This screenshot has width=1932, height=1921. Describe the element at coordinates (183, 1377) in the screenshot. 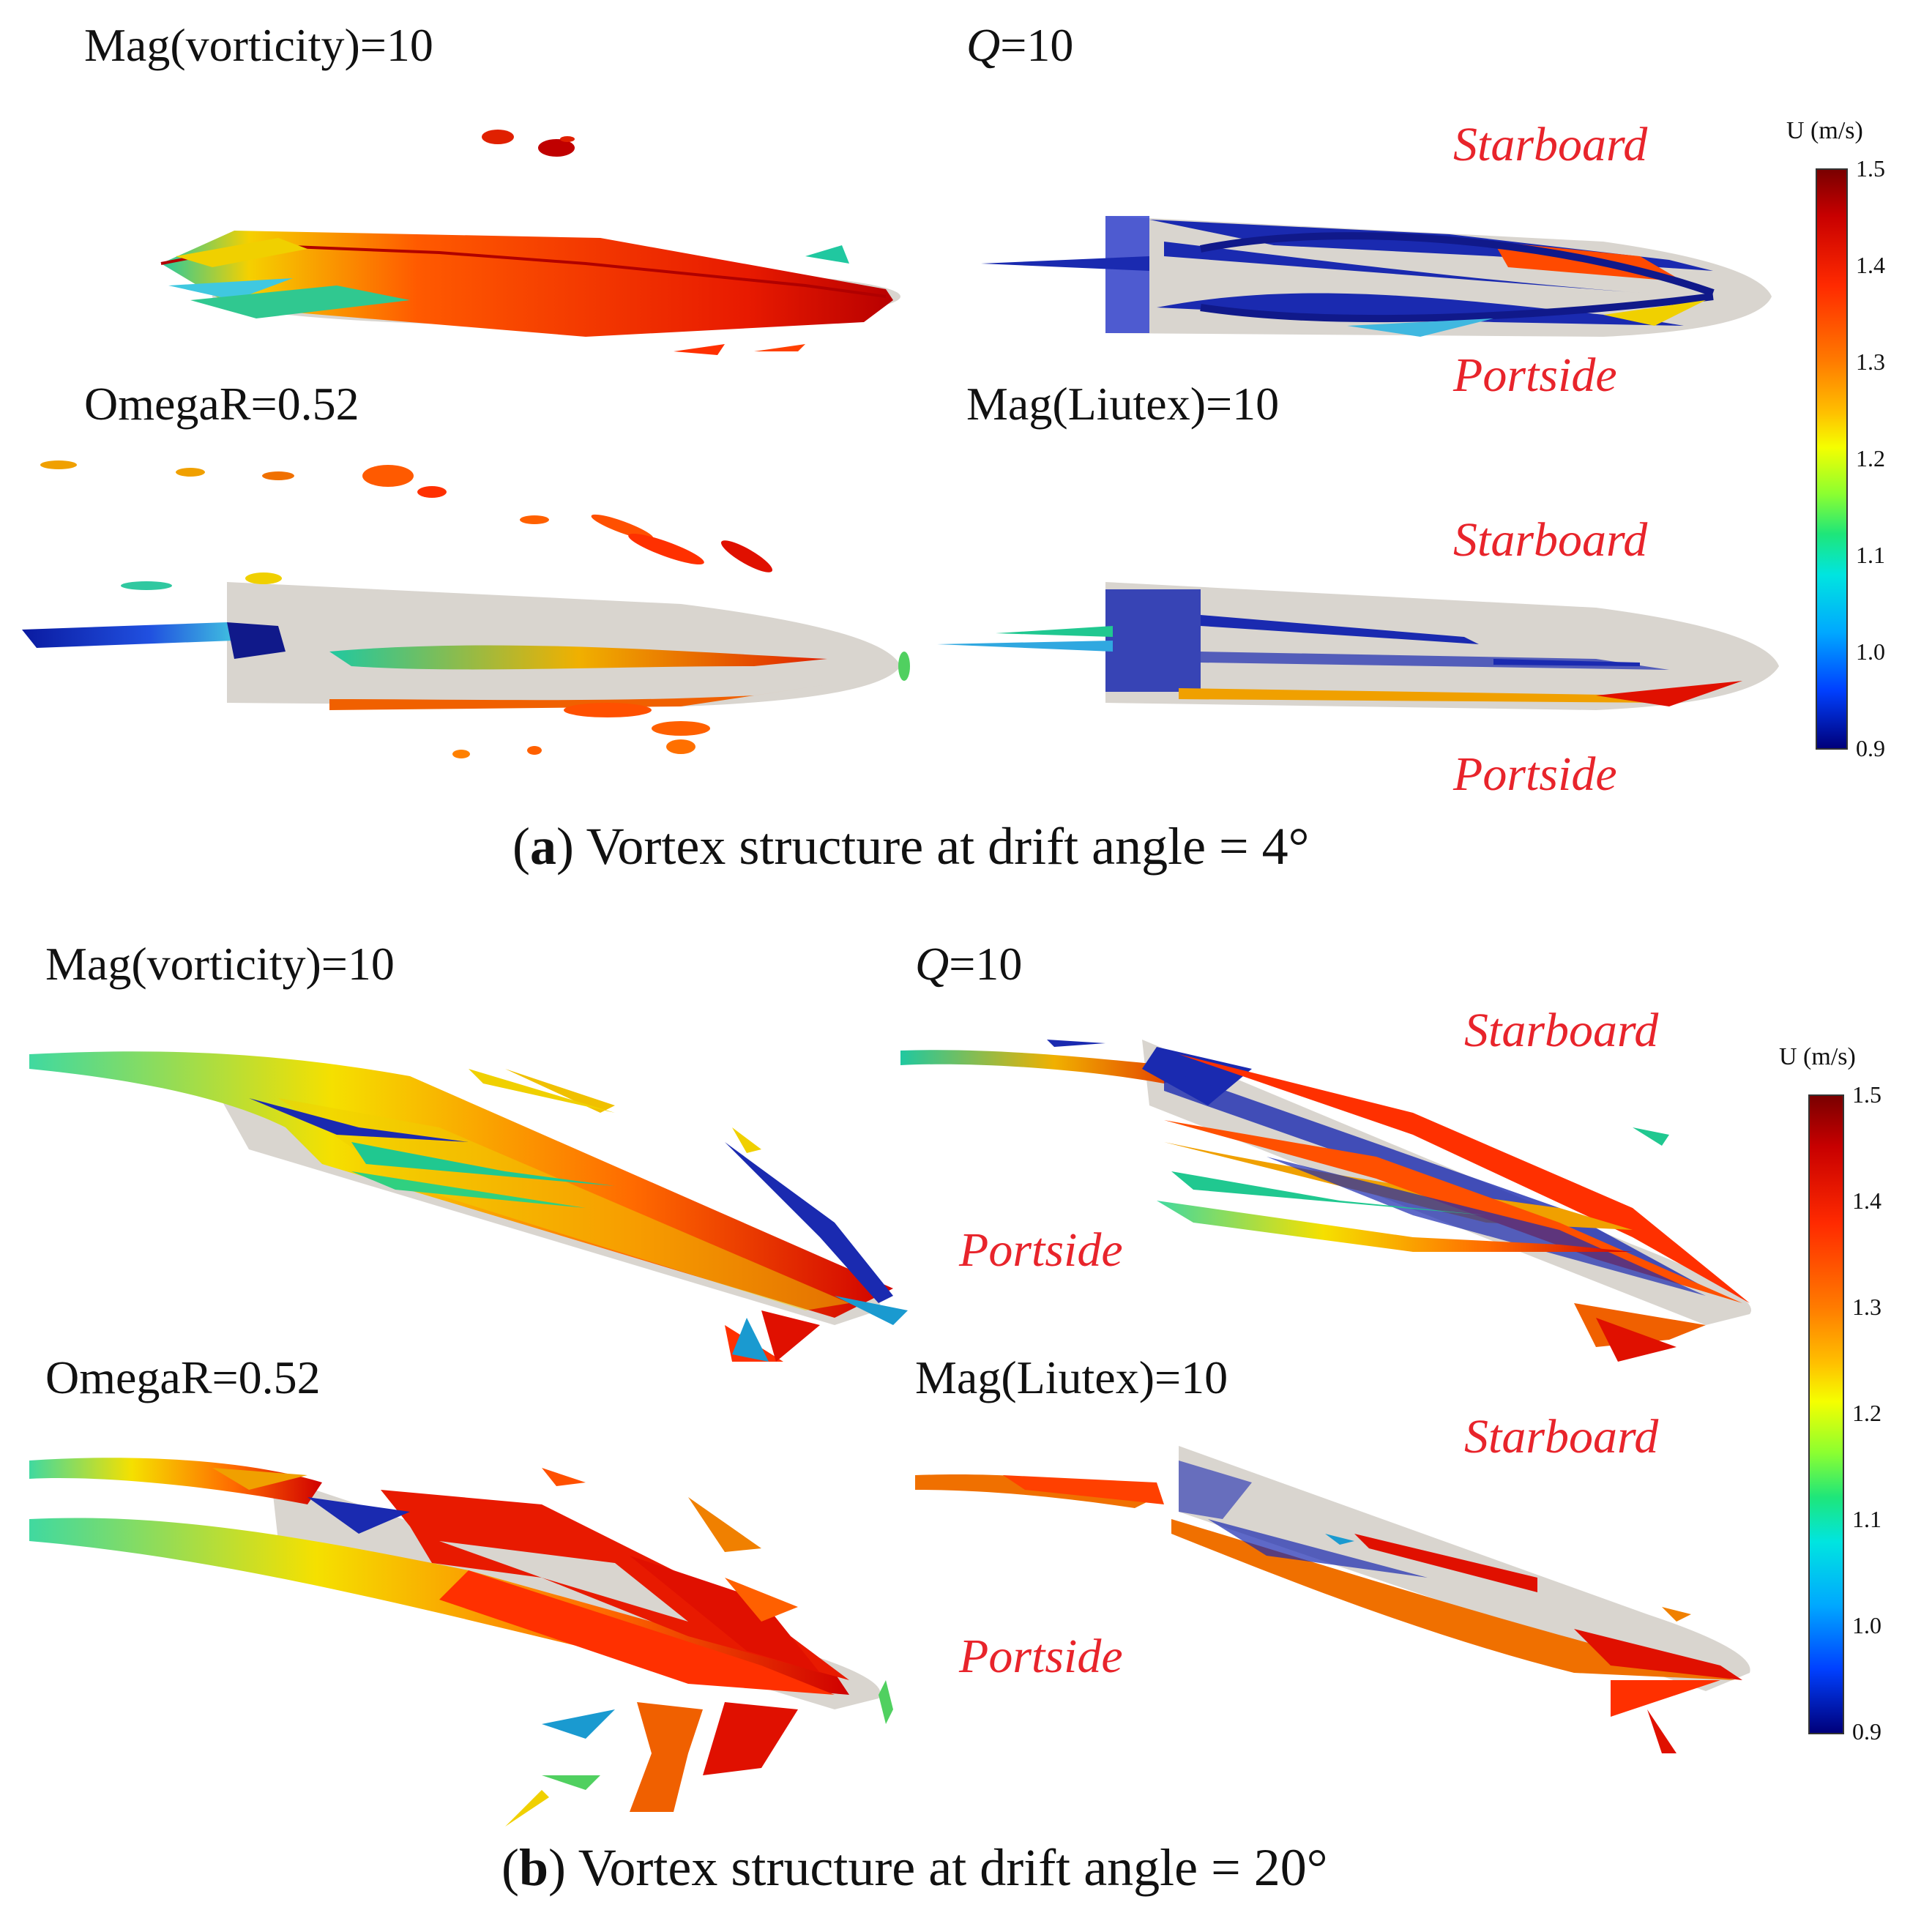

I see `label-omega-b: OmegaR=0.52` at that location.